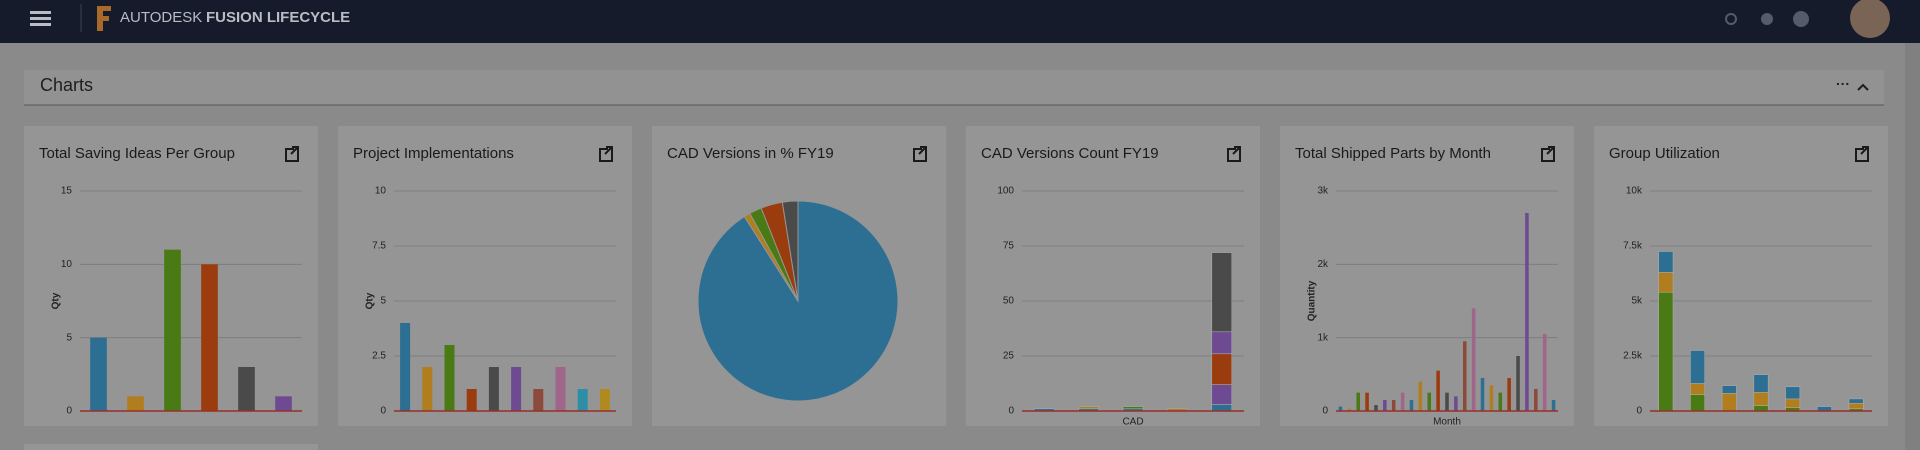 The width and height of the screenshot is (1920, 450). I want to click on y-tick-label: 15, so click(67, 191).